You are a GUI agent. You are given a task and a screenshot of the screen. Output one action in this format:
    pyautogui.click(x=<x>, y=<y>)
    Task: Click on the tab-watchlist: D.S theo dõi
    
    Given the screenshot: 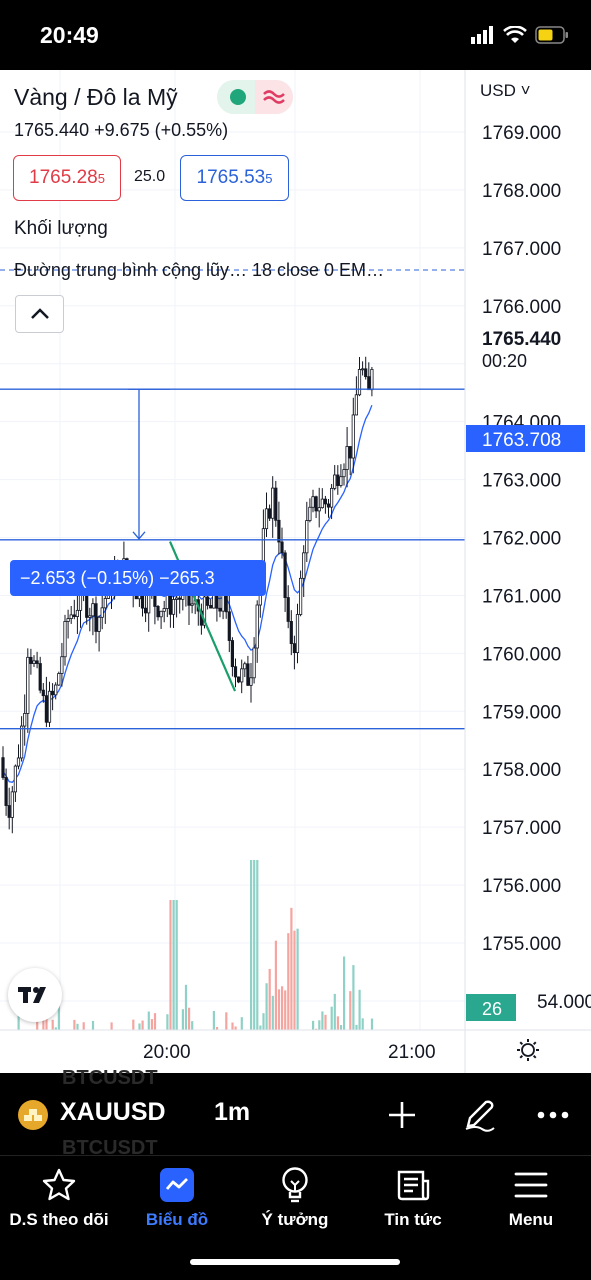 What is the action you would take?
    pyautogui.click(x=59, y=1206)
    